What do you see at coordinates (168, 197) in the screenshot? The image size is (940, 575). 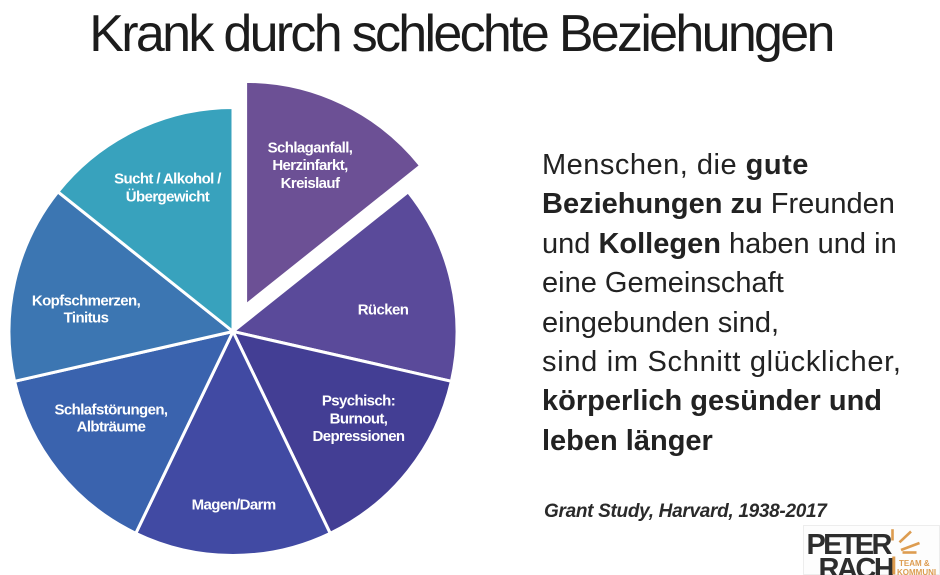 I see `svg-text: Übergewicht` at bounding box center [168, 197].